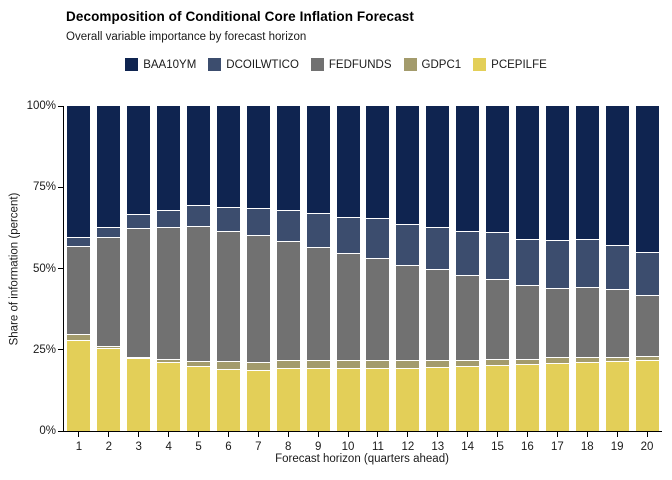  I want to click on stacked-bar-h6, so click(228, 268).